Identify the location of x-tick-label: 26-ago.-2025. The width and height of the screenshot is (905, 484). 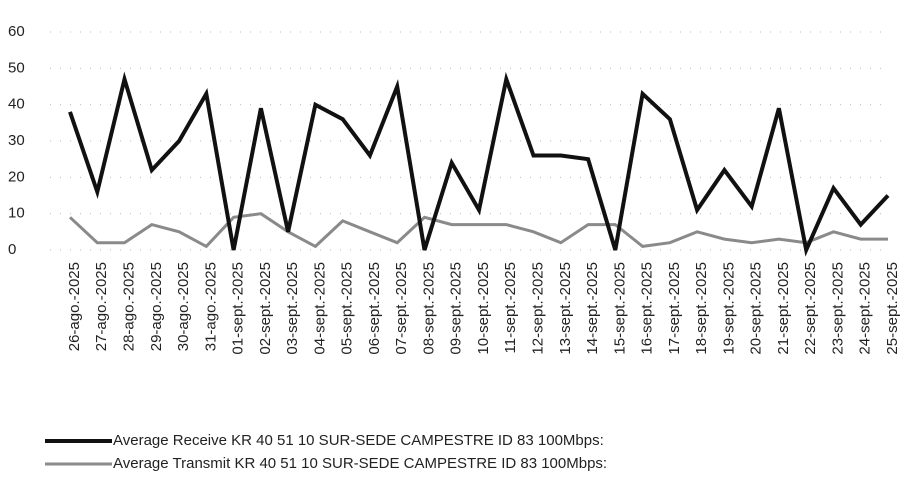
(74, 306).